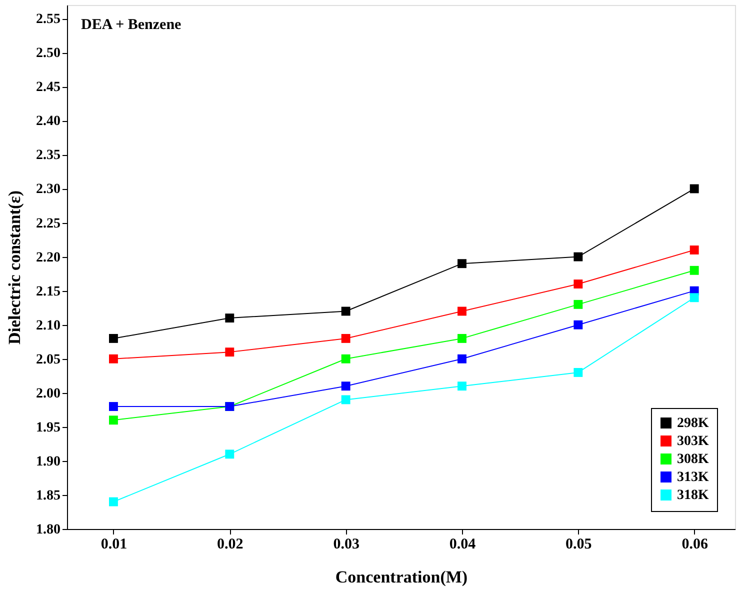 The image size is (754, 602). Describe the element at coordinates (401, 577) in the screenshot. I see `x-axis-title: Concentration(M)` at that location.